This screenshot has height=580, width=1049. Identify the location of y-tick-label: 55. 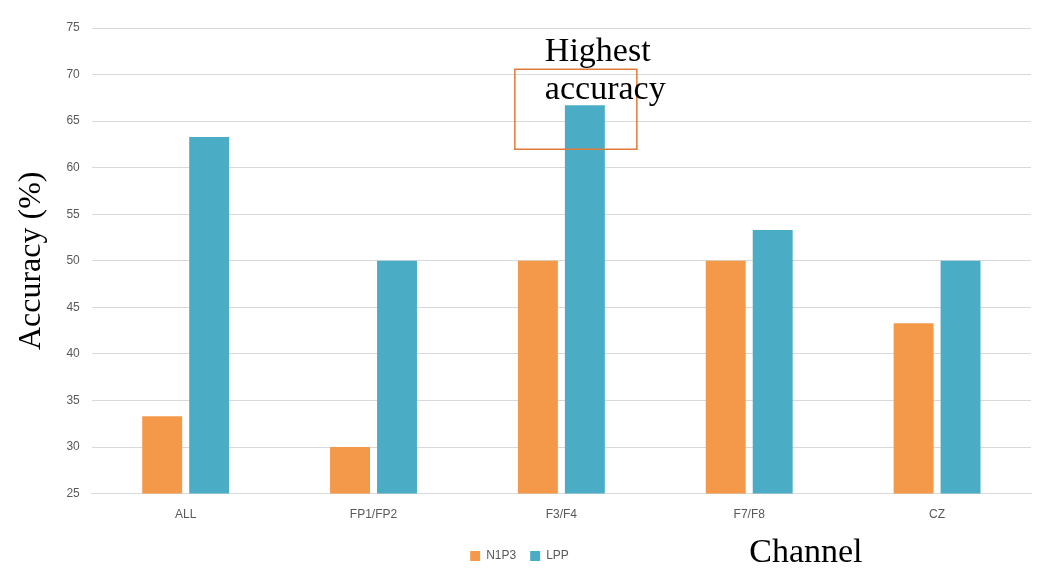
(73, 213).